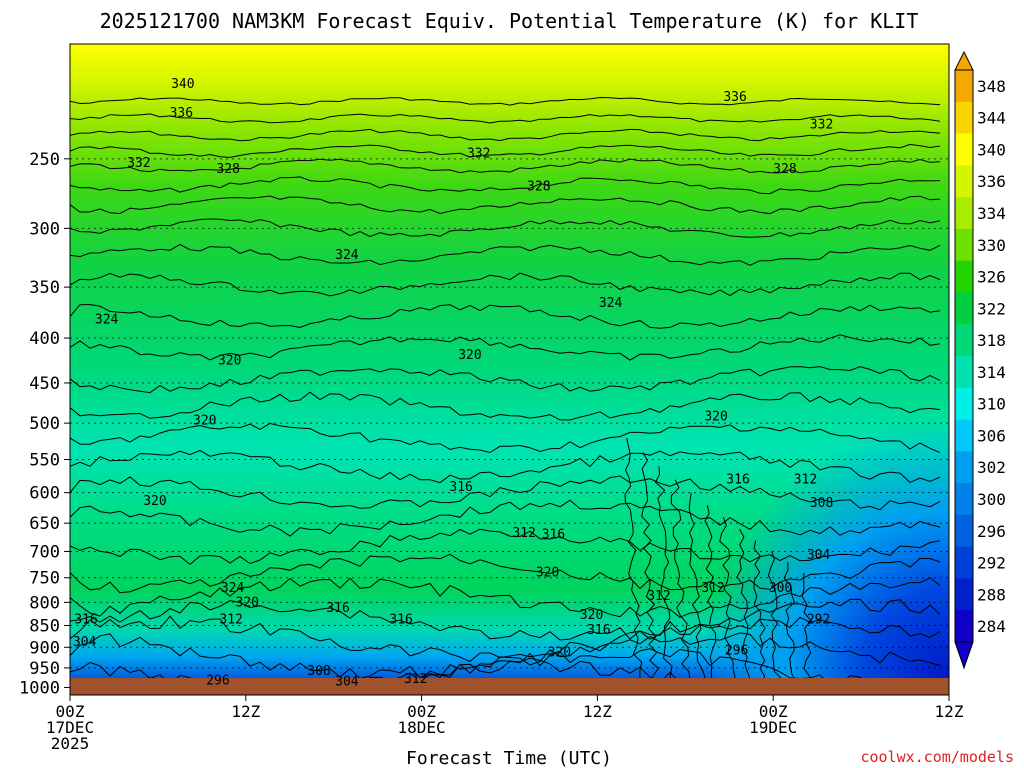  I want to click on colorbar-label: 292, so click(991, 563).